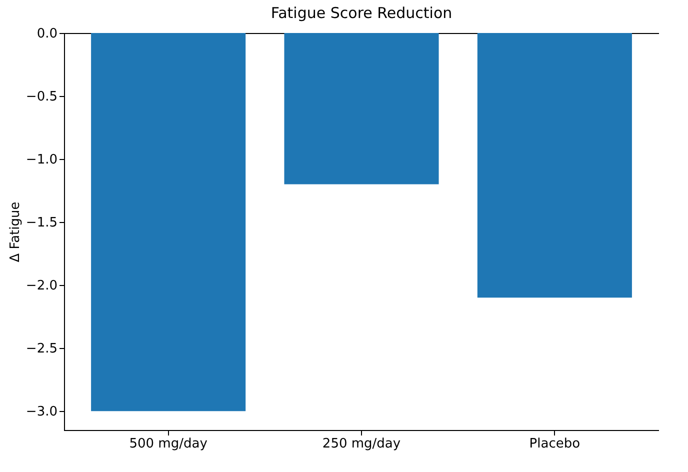 The image size is (688, 472). Describe the element at coordinates (42, 349) in the screenshot. I see `y-tick-label: −2.5` at that location.